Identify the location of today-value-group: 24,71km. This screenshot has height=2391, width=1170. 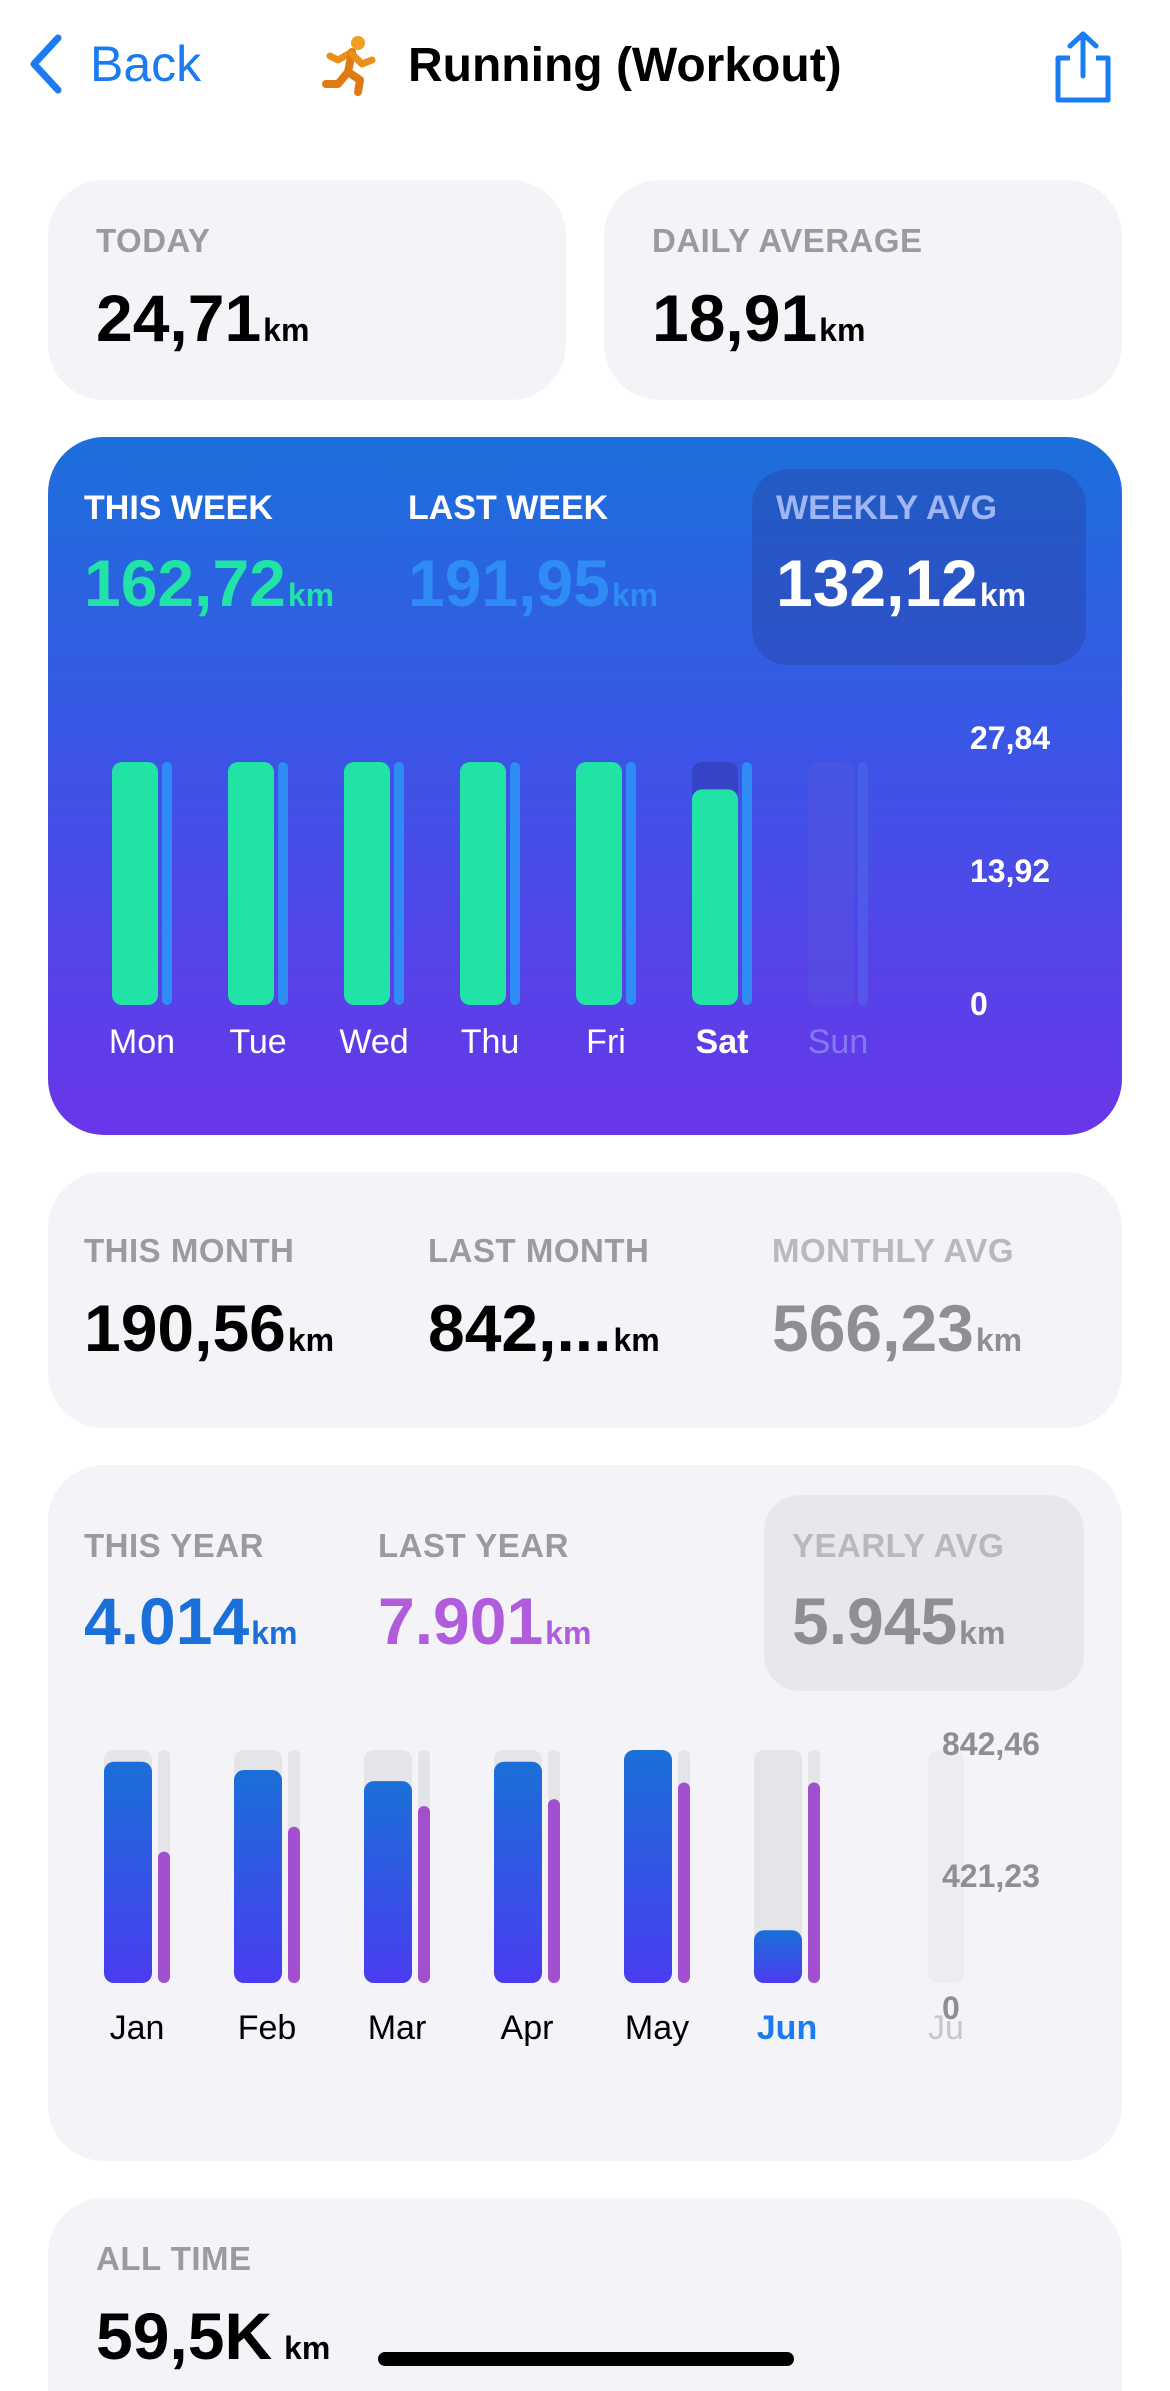
(202, 318).